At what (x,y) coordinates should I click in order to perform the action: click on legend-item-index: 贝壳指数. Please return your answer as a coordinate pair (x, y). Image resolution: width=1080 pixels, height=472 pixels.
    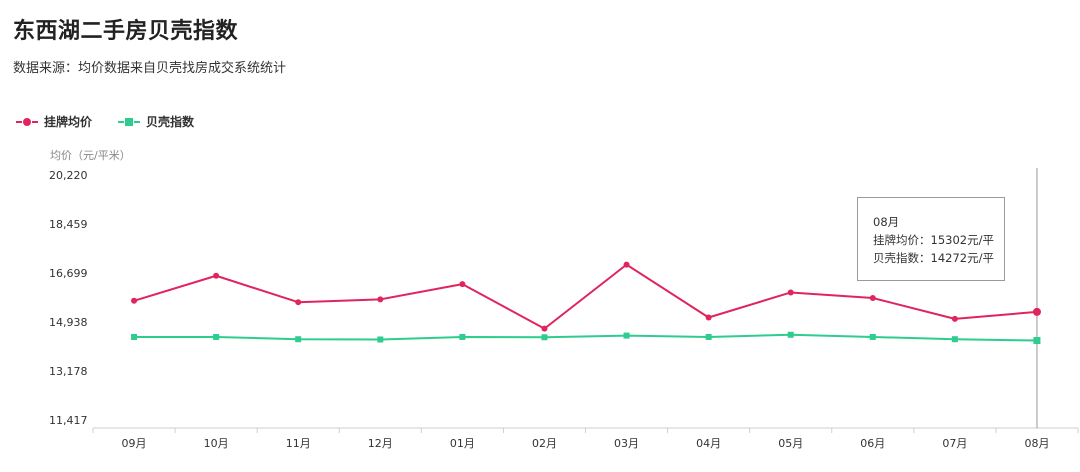
    Looking at the image, I should click on (156, 121).